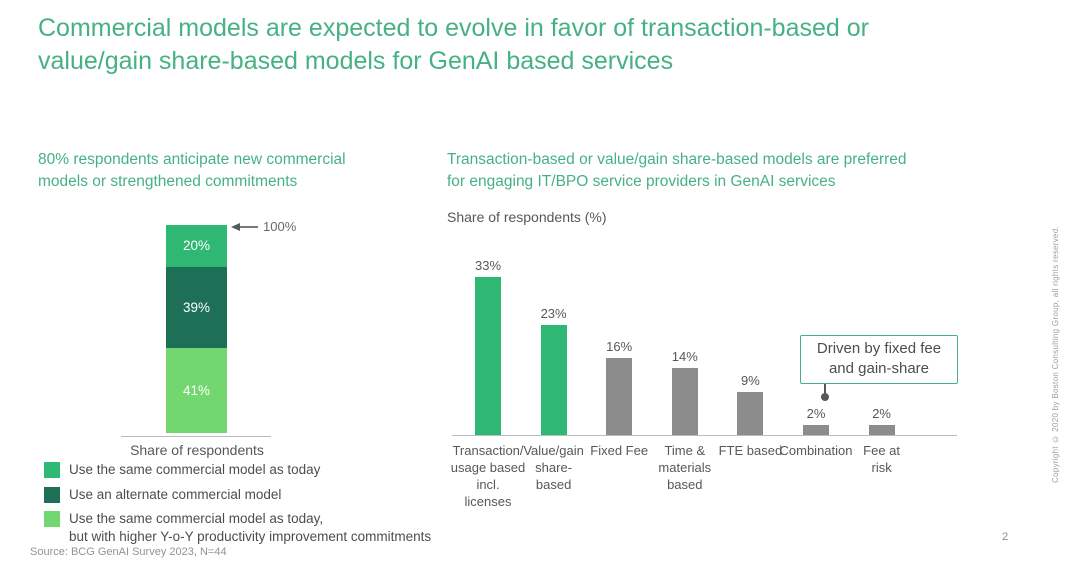 This screenshot has height=577, width=1080. What do you see at coordinates (882, 459) in the screenshot?
I see `bar-category-label-6: Fee at risk` at bounding box center [882, 459].